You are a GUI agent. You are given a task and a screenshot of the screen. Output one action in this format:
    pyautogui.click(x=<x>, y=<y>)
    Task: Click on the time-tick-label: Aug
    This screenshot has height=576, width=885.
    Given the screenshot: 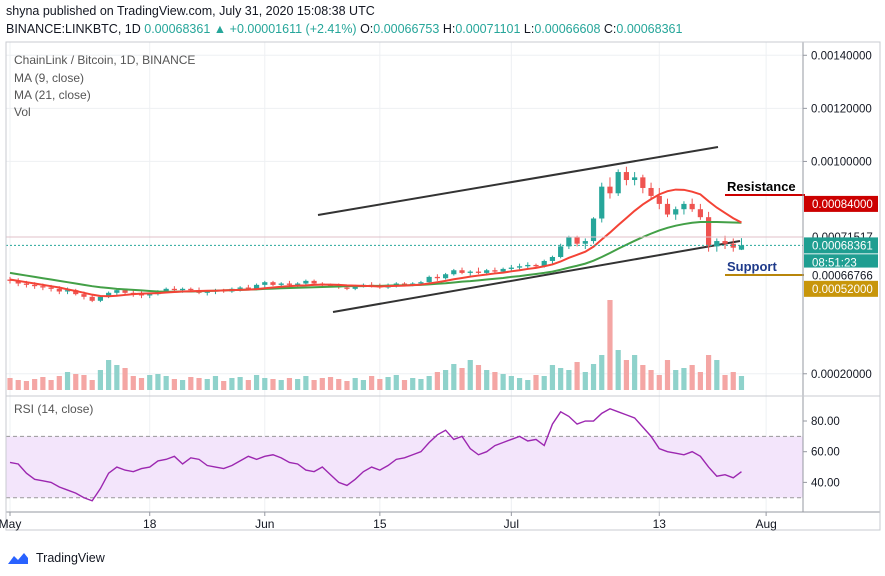 What is the action you would take?
    pyautogui.click(x=765, y=524)
    